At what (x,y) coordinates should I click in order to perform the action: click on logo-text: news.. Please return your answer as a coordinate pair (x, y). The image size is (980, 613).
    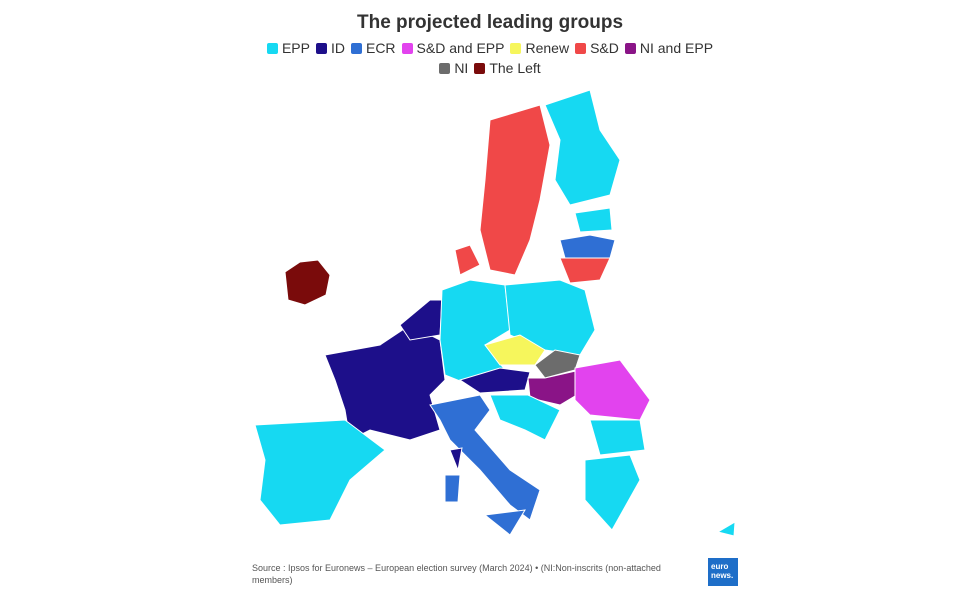
    Looking at the image, I should click on (722, 575).